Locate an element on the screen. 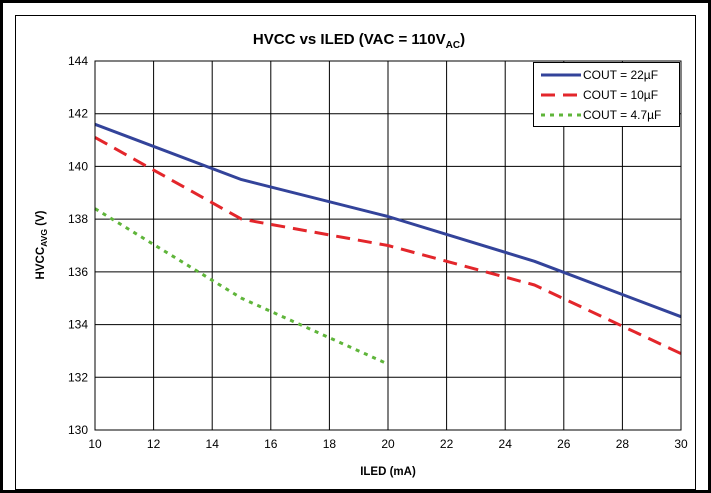 This screenshot has height=493, width=711. y-tick-label: 142 is located at coordinates (78, 114).